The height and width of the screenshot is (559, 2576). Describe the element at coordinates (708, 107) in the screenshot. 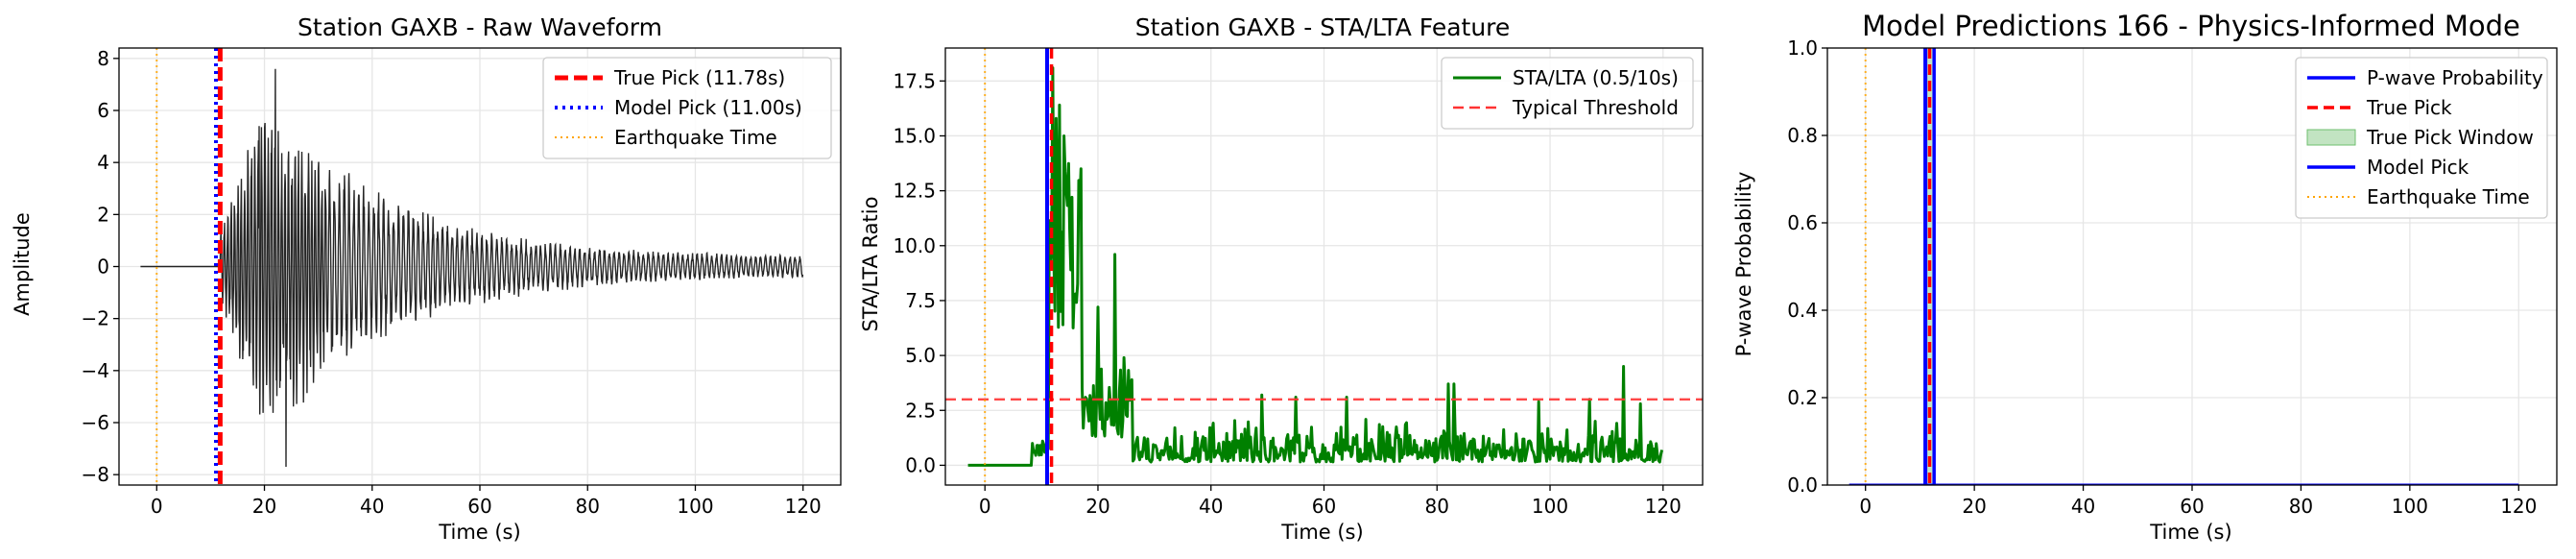

I see `legend-label-1: Model Pick (11.00s)` at that location.